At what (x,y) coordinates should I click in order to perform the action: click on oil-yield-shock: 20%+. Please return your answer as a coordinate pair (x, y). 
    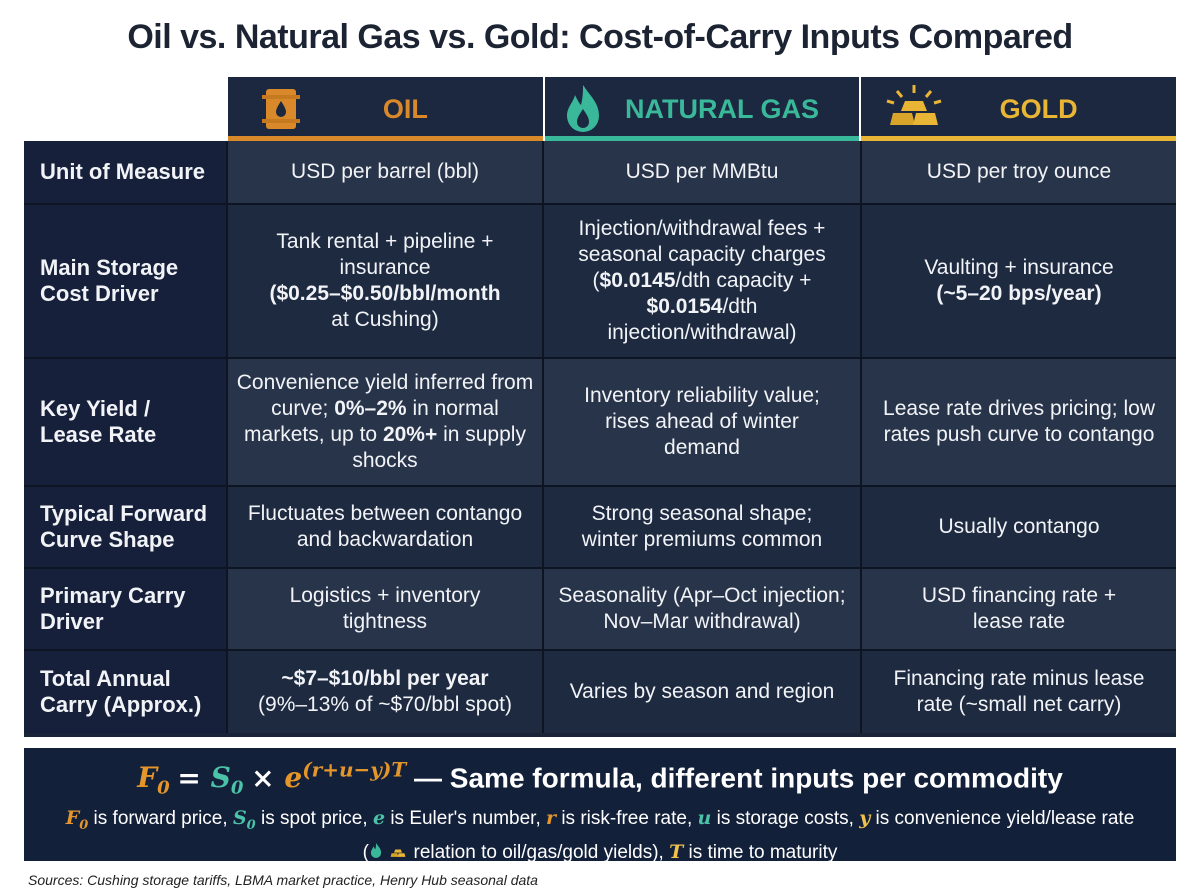
    Looking at the image, I should click on (410, 434).